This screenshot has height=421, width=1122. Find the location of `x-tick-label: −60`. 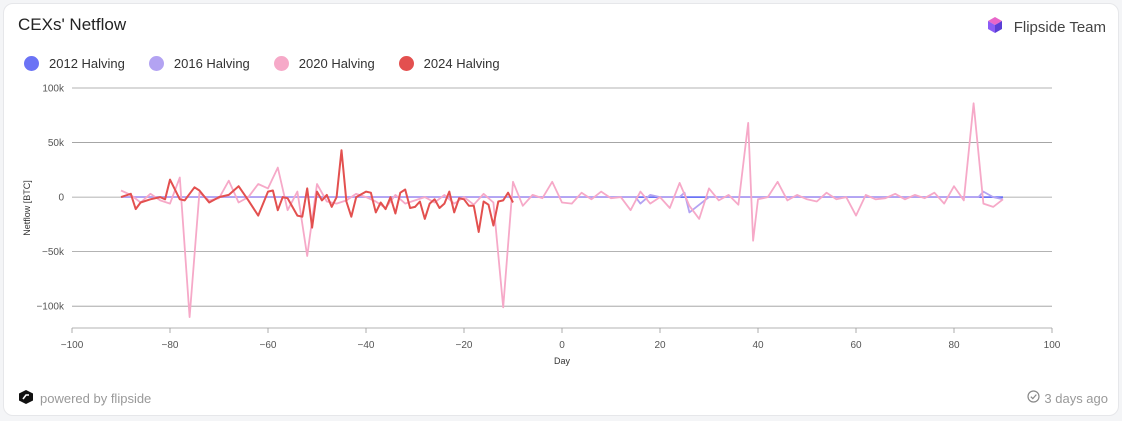

x-tick-label: −60 is located at coordinates (268, 345).